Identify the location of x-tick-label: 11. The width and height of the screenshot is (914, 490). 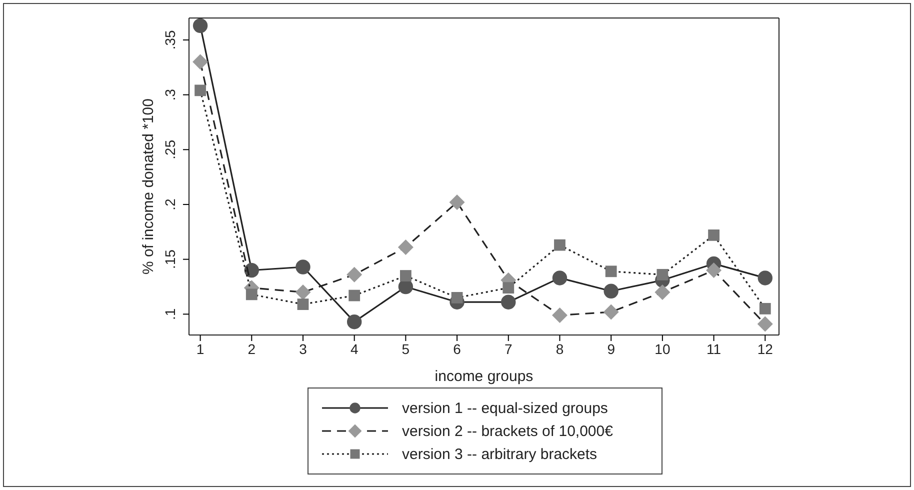
(714, 348).